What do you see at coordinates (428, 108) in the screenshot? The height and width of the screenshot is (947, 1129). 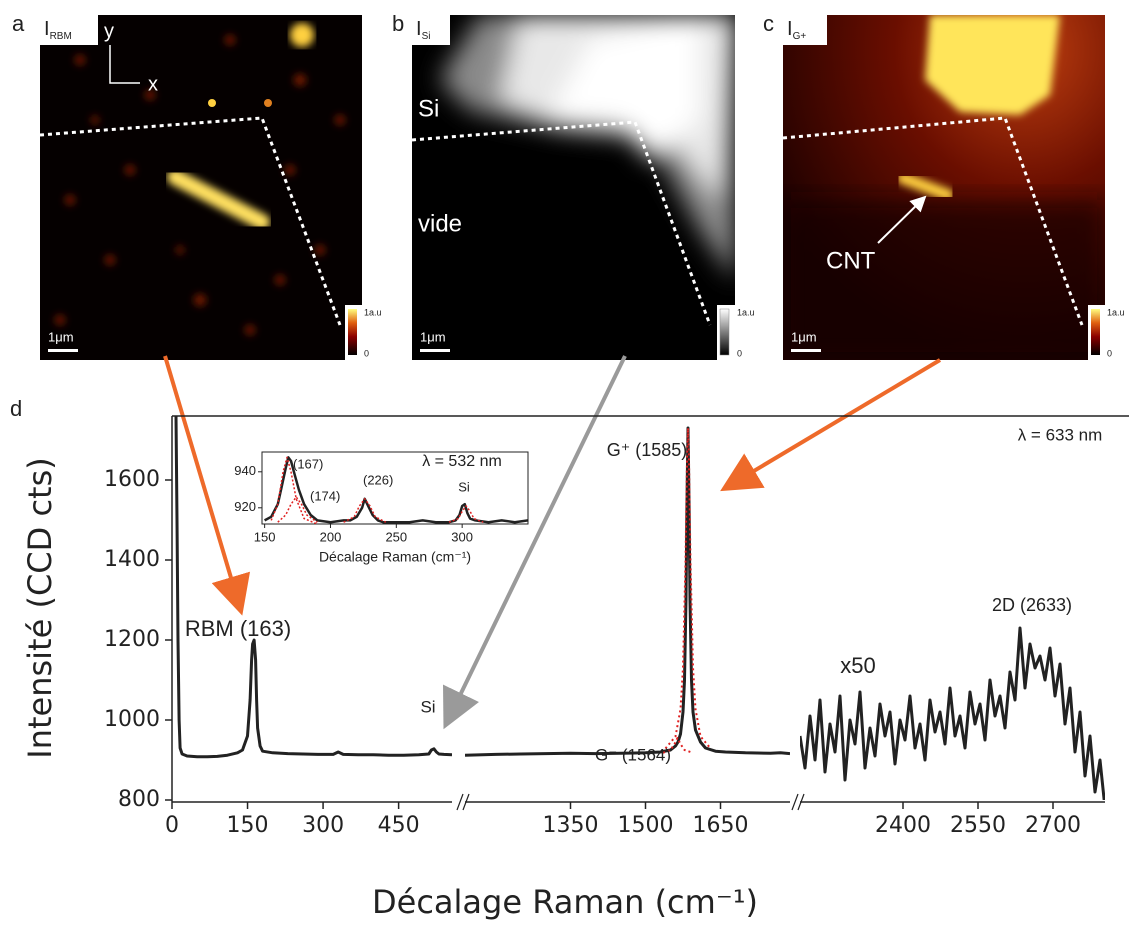 I see `region-label: Si` at bounding box center [428, 108].